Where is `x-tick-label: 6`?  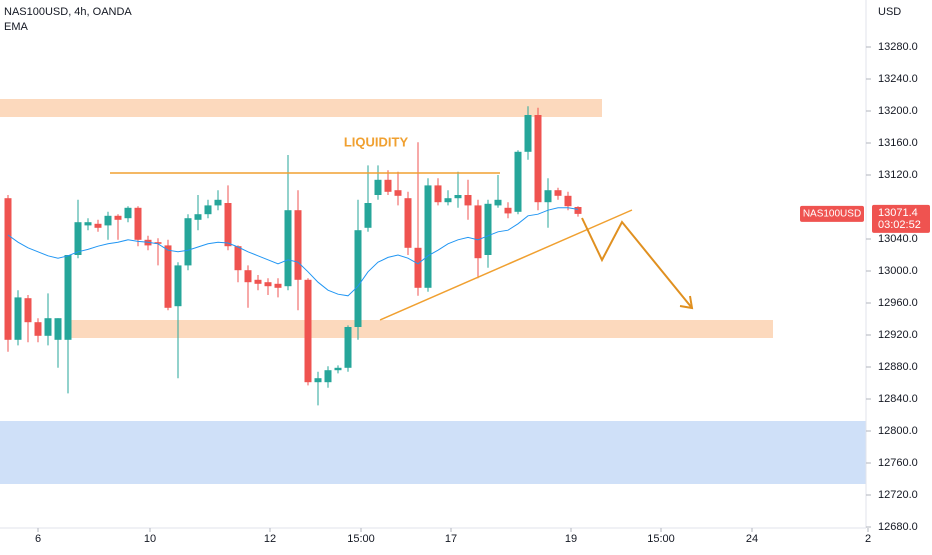 x-tick-label: 6 is located at coordinates (38, 539).